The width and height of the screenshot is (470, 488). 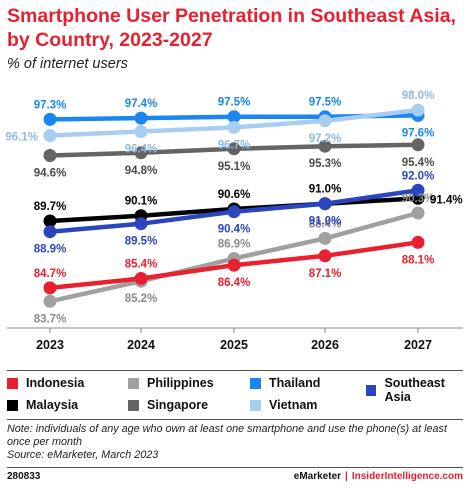 I want to click on note-line2: once per month, so click(x=45, y=442).